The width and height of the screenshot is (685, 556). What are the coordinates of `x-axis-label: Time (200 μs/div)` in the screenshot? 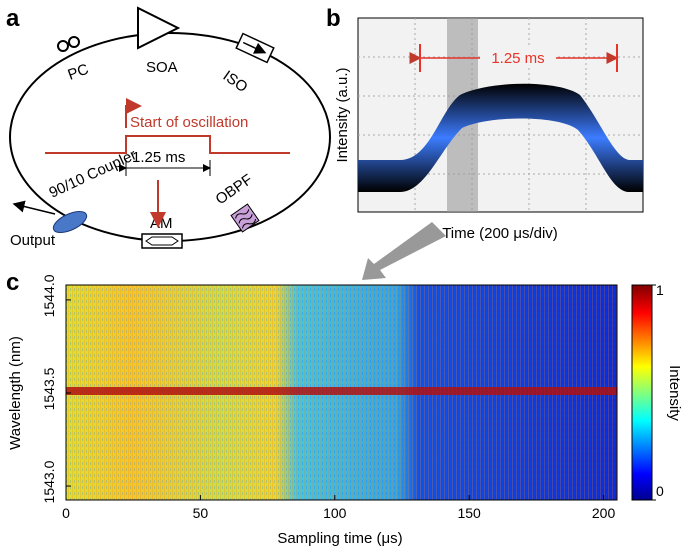 It's located at (500, 233).